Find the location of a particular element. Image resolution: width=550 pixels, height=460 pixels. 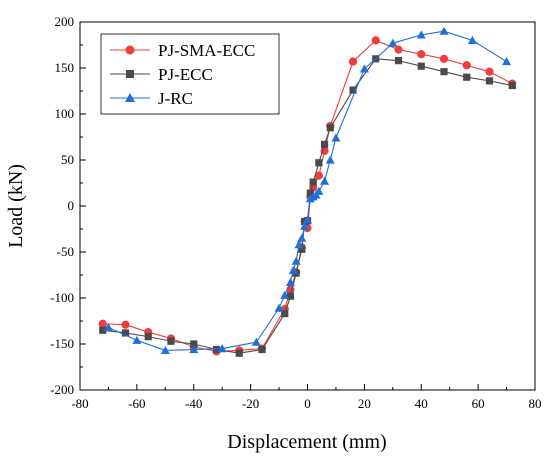

x-tick-label: -20 is located at coordinates (250, 403).